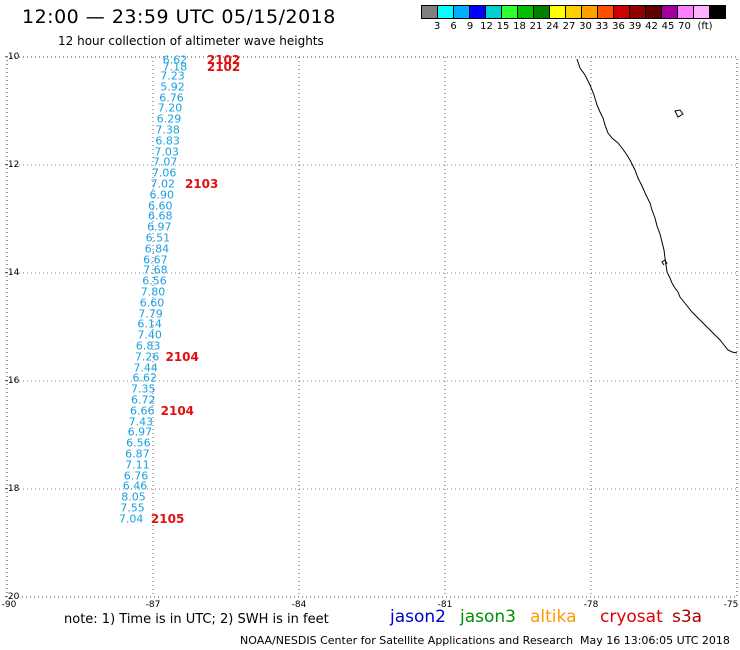  What do you see at coordinates (12, 273) in the screenshot?
I see `latitude-label: -14` at bounding box center [12, 273].